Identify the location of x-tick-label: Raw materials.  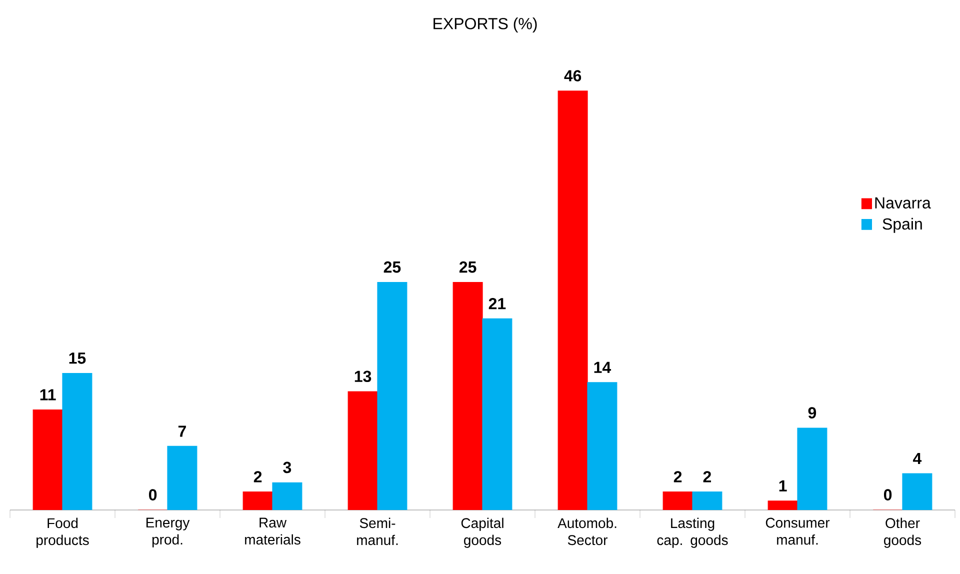
(272, 531).